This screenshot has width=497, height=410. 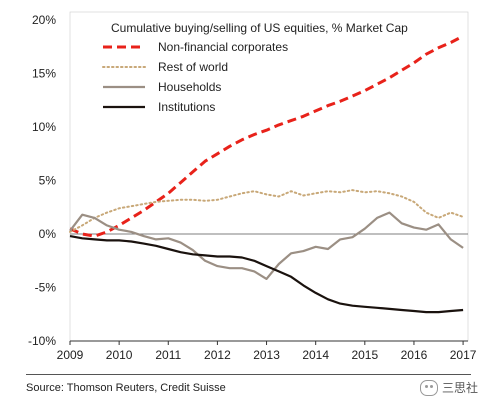 I want to click on legend-label-0: Non-financial corporates, so click(x=223, y=47).